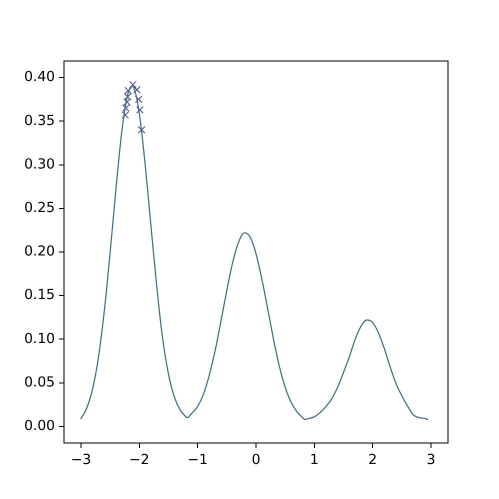 This screenshot has width=499, height=499. What do you see at coordinates (39, 338) in the screenshot?
I see `y-tick-label: 0.10` at bounding box center [39, 338].